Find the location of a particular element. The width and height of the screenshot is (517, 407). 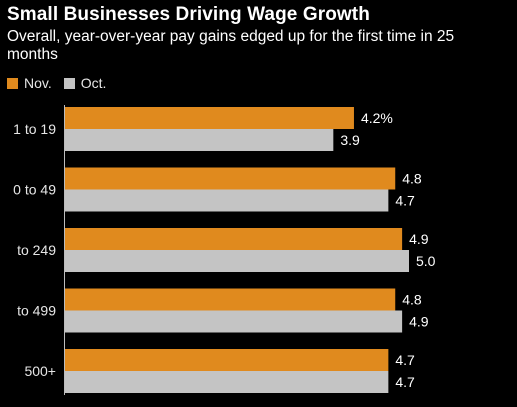

data-label: 3.9 is located at coordinates (350, 140).